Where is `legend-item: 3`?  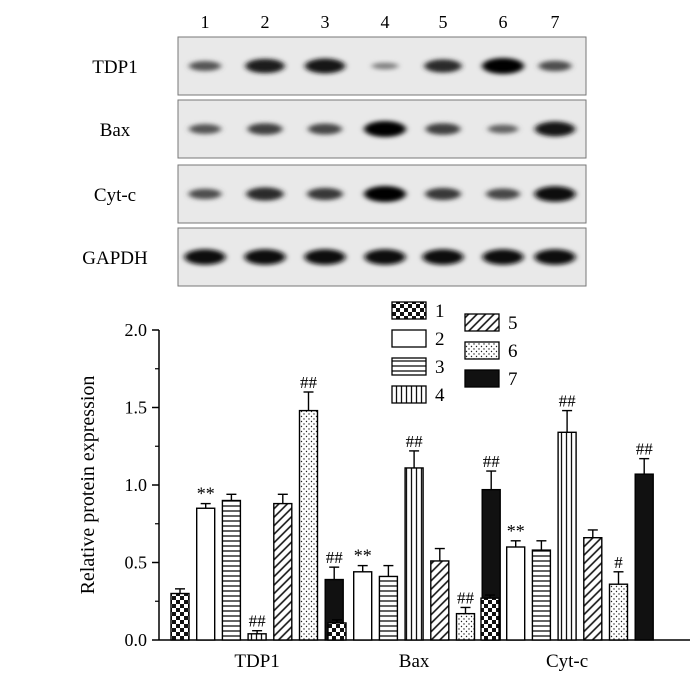 legend-item: 3 is located at coordinates (418, 367).